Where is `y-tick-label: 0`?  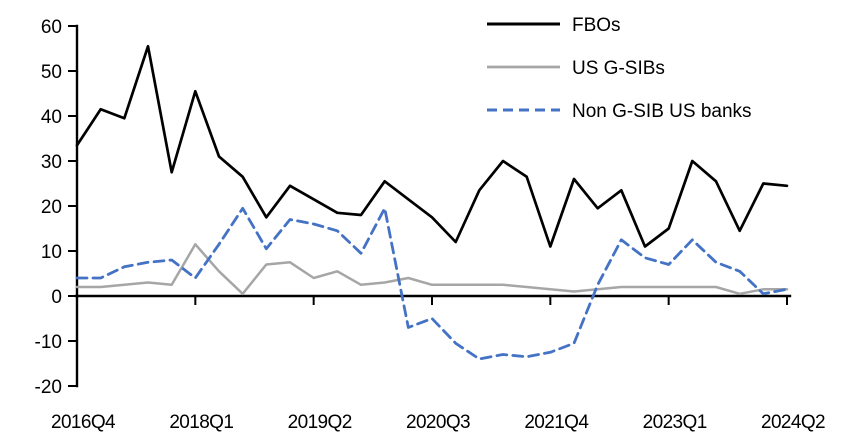 y-tick-label: 0 is located at coordinates (56, 297).